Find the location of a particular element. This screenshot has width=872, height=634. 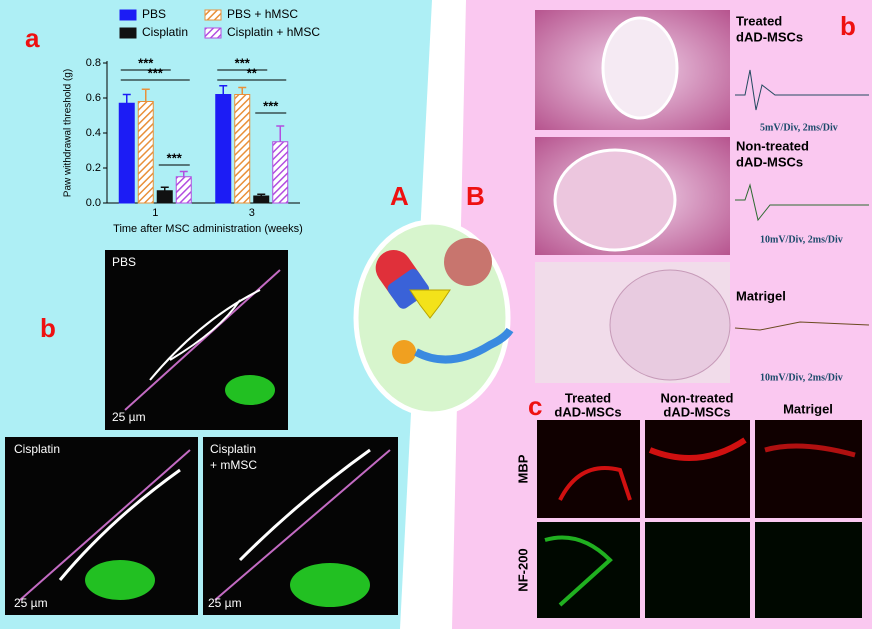

column-label: Treated is located at coordinates (588, 397).